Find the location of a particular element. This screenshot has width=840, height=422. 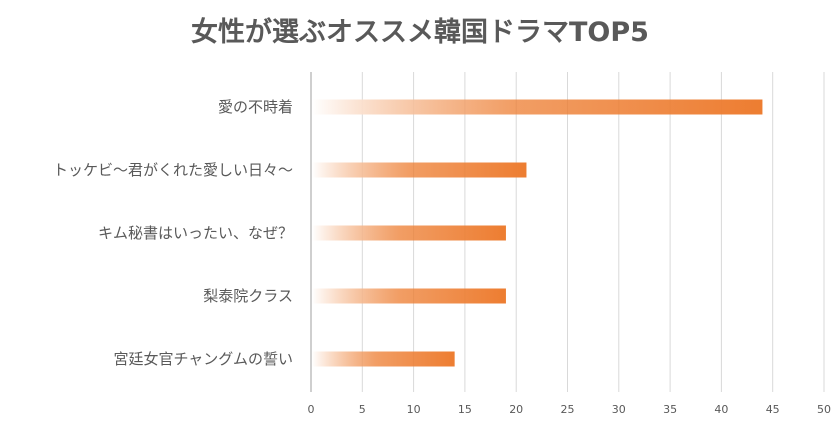

x-tick-label: 20 is located at coordinates (516, 409).